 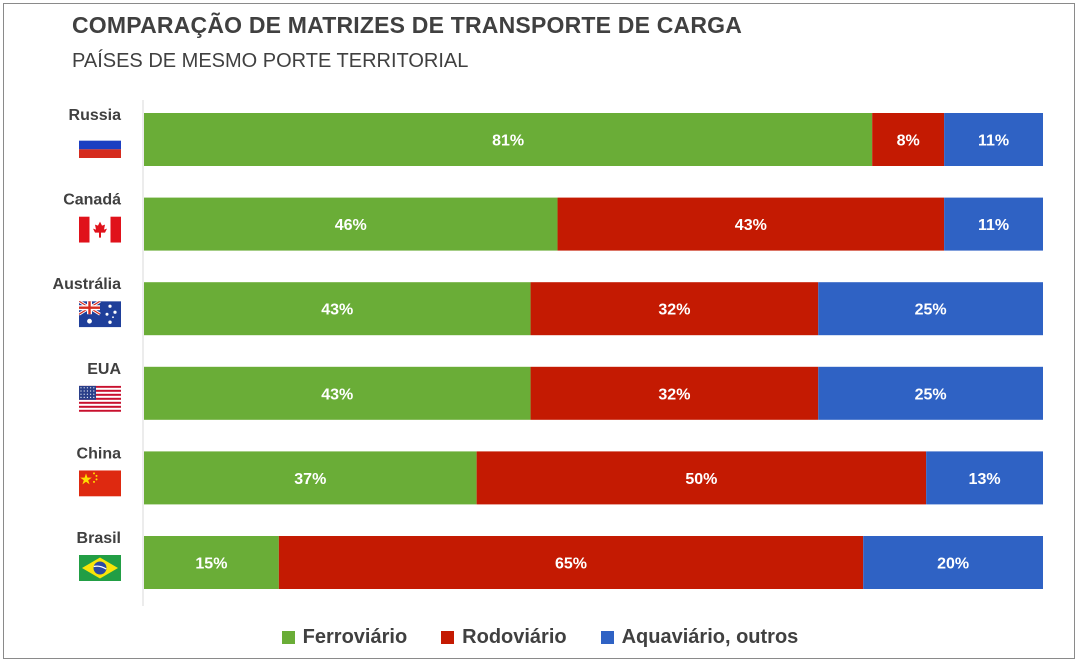 What do you see at coordinates (92, 200) in the screenshot?
I see `category-label: Canadá` at bounding box center [92, 200].